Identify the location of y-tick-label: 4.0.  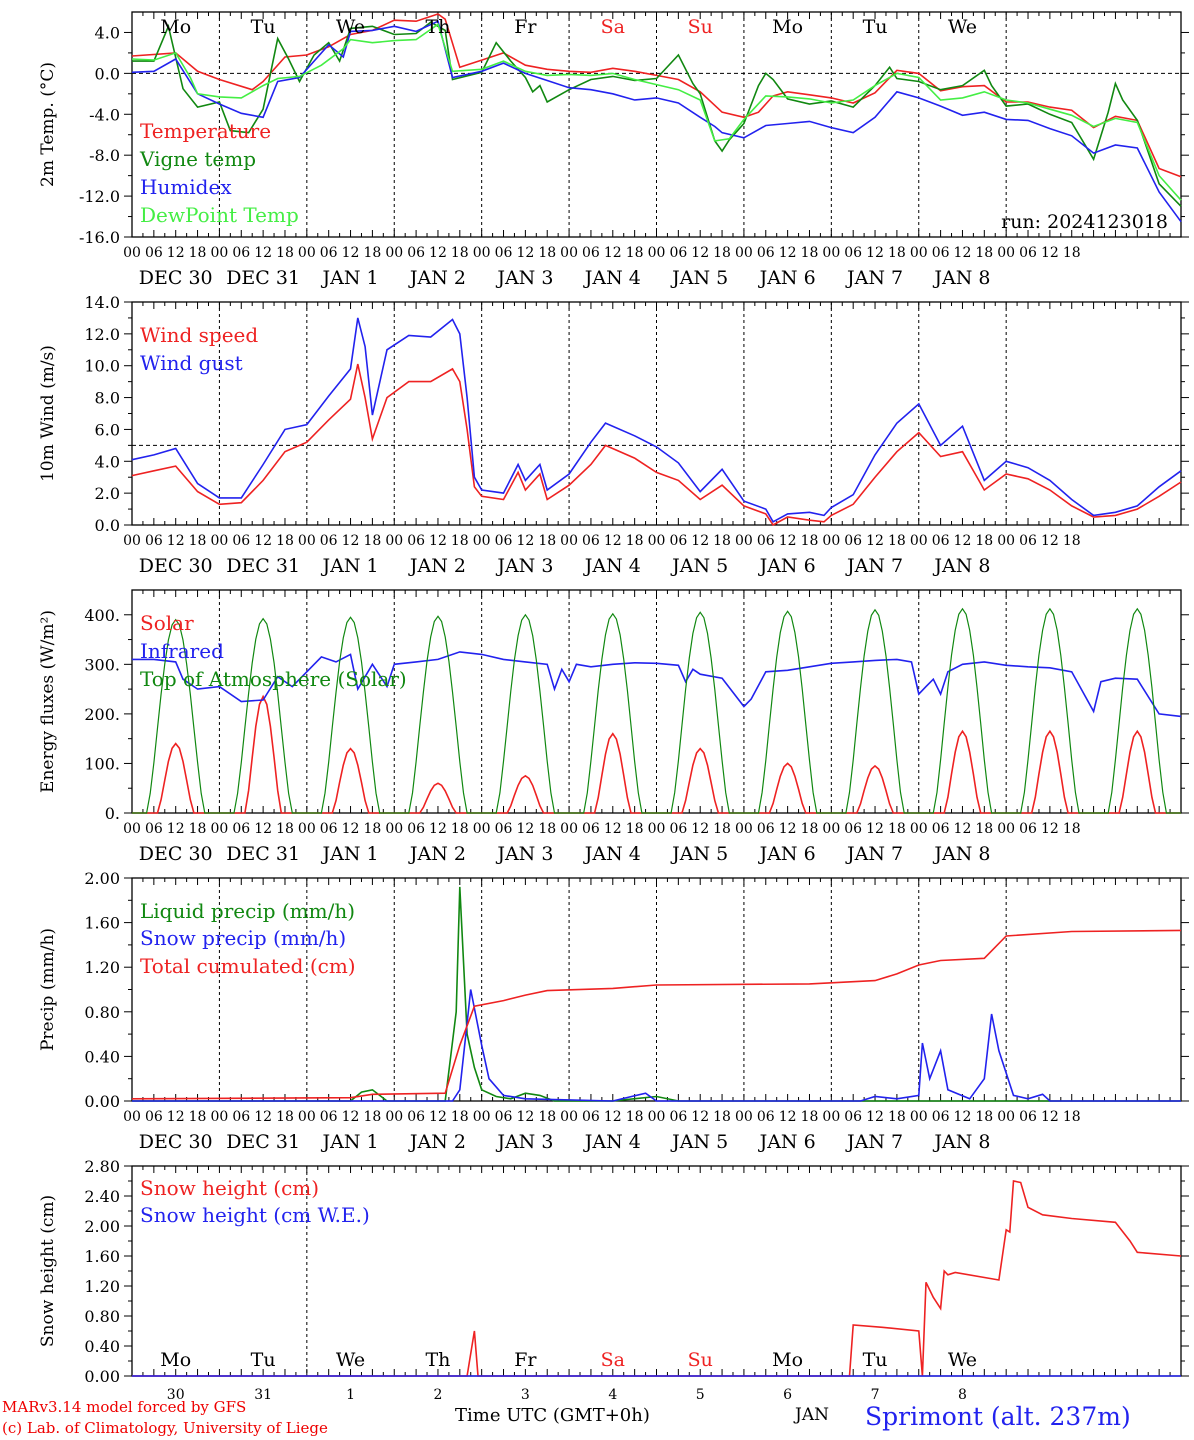
(107, 461).